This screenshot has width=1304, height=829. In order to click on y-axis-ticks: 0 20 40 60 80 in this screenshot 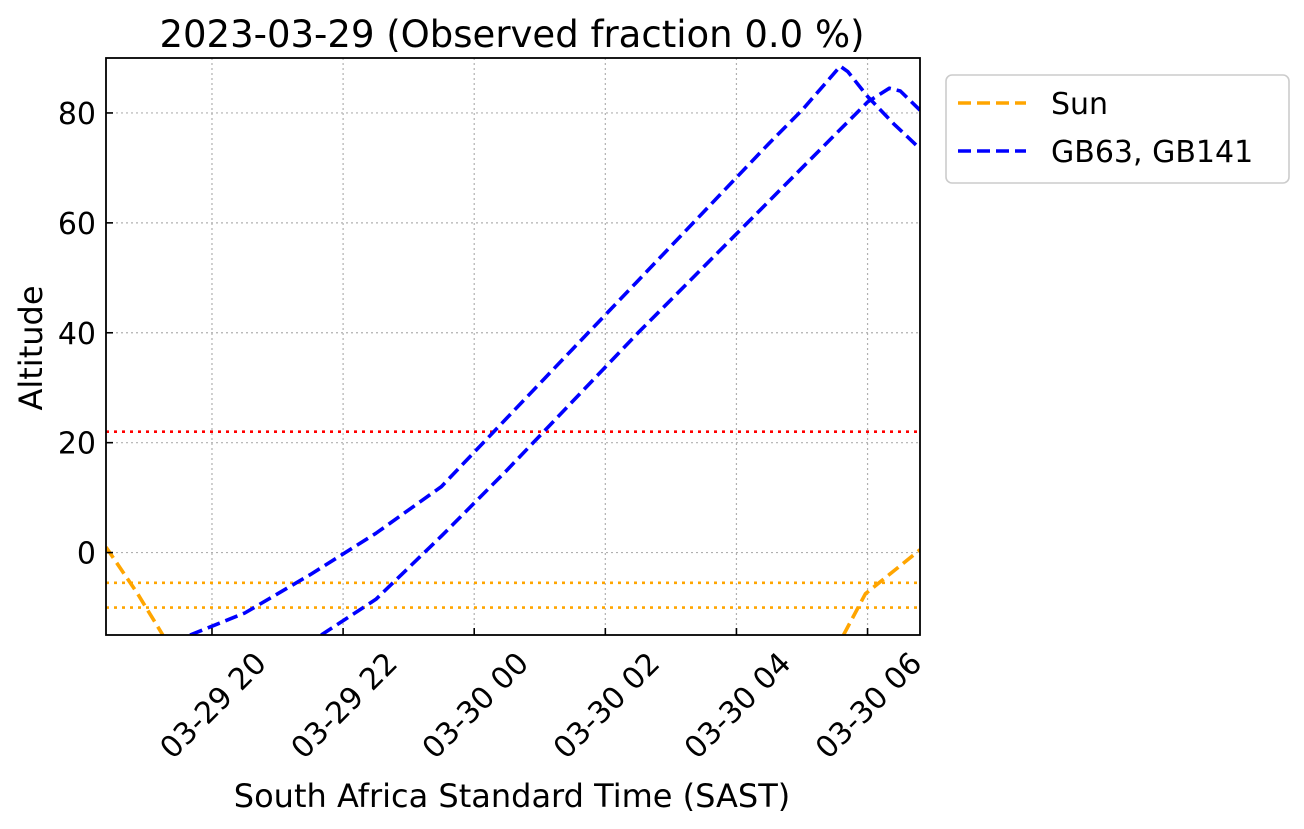, I will do `click(85, 334)`.